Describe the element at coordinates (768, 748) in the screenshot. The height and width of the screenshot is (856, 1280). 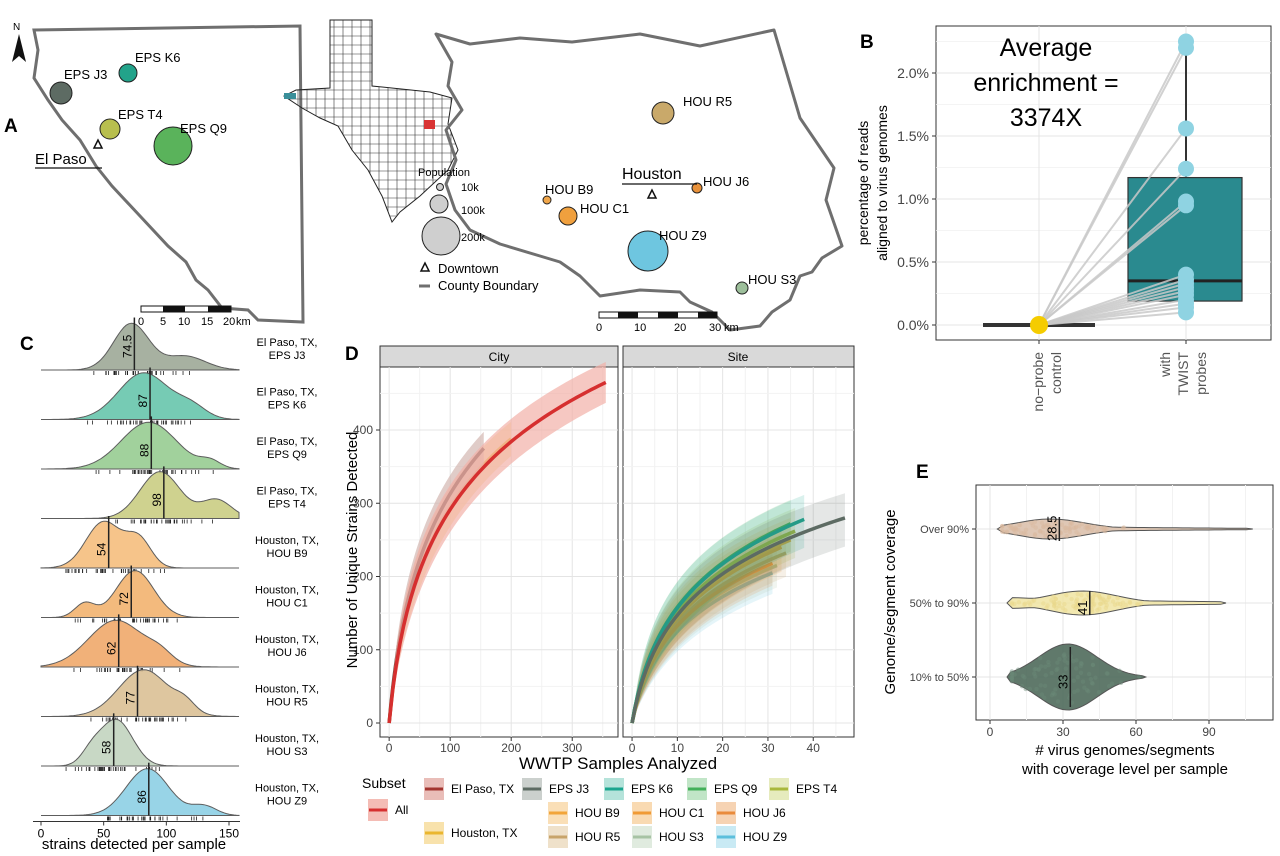
I see `panel-d-site-xtick-label: 30` at that location.